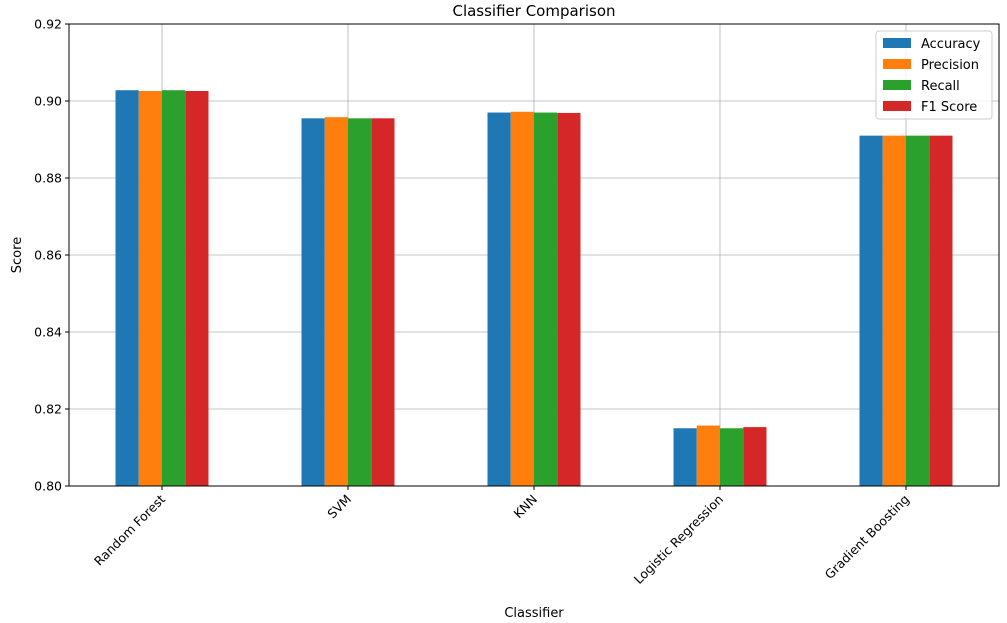 The width and height of the screenshot is (1007, 623). Describe the element at coordinates (17, 255) in the screenshot. I see `y-axis-label: Score` at that location.